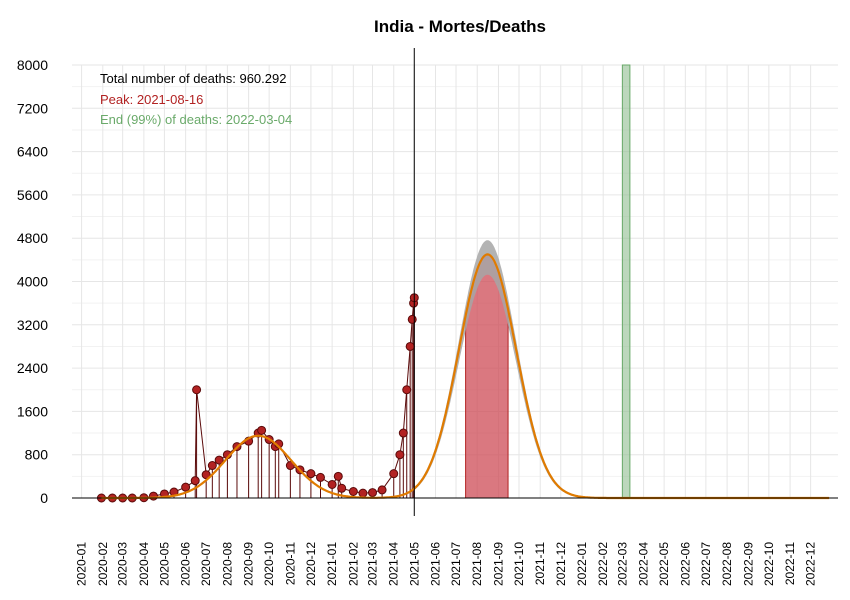 The image size is (850, 600). Describe the element at coordinates (769, 564) in the screenshot. I see `x-tick-label: 2022-10` at that location.